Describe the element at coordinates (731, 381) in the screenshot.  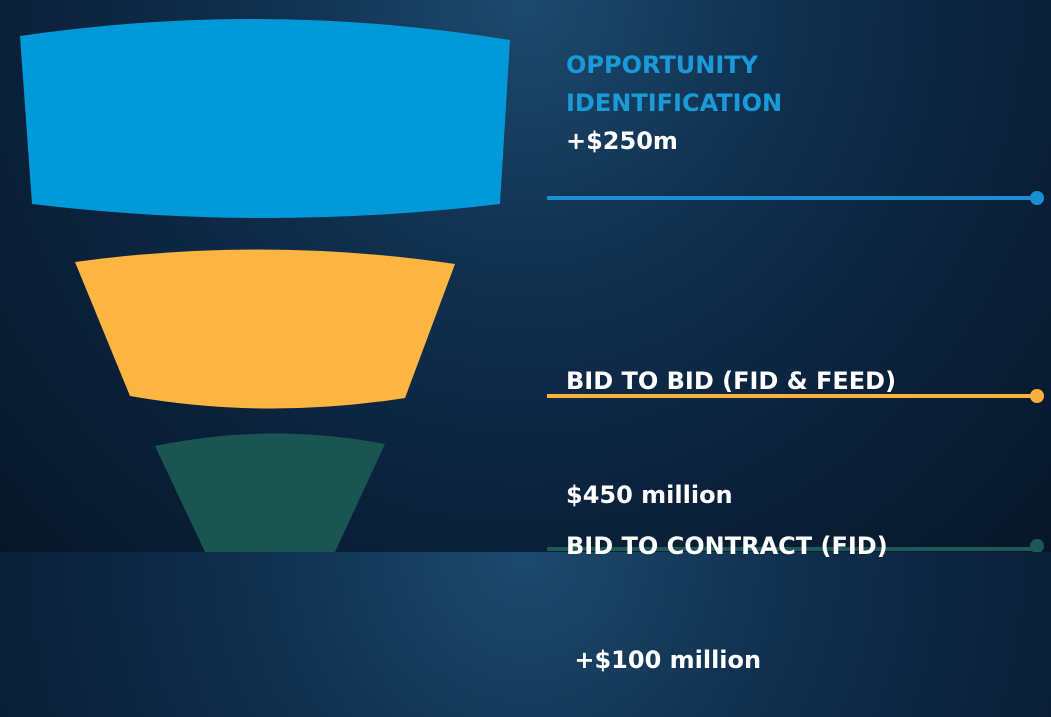
I see `stage-title: BID TO BID (FID & FEED)` at that location.